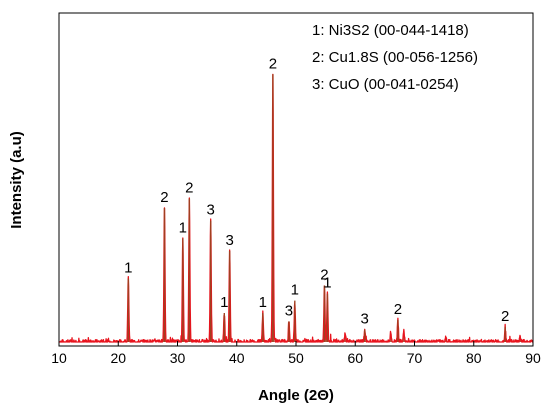  What do you see at coordinates (211, 210) in the screenshot?
I see `peak-label-4: 3` at bounding box center [211, 210].